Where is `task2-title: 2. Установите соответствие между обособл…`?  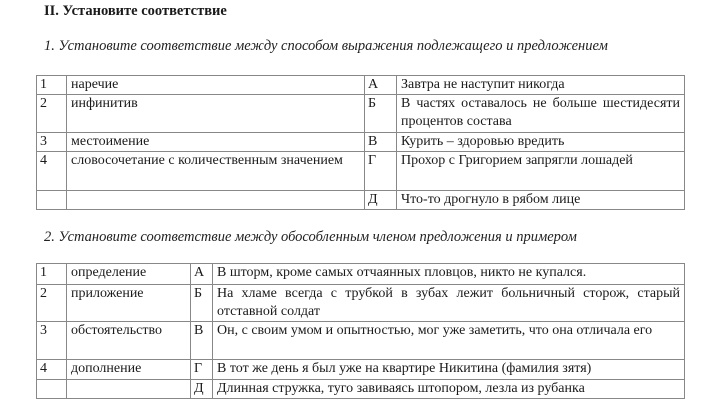
task2-title: 2. Установите соответствие между обособл… is located at coordinates (310, 237).